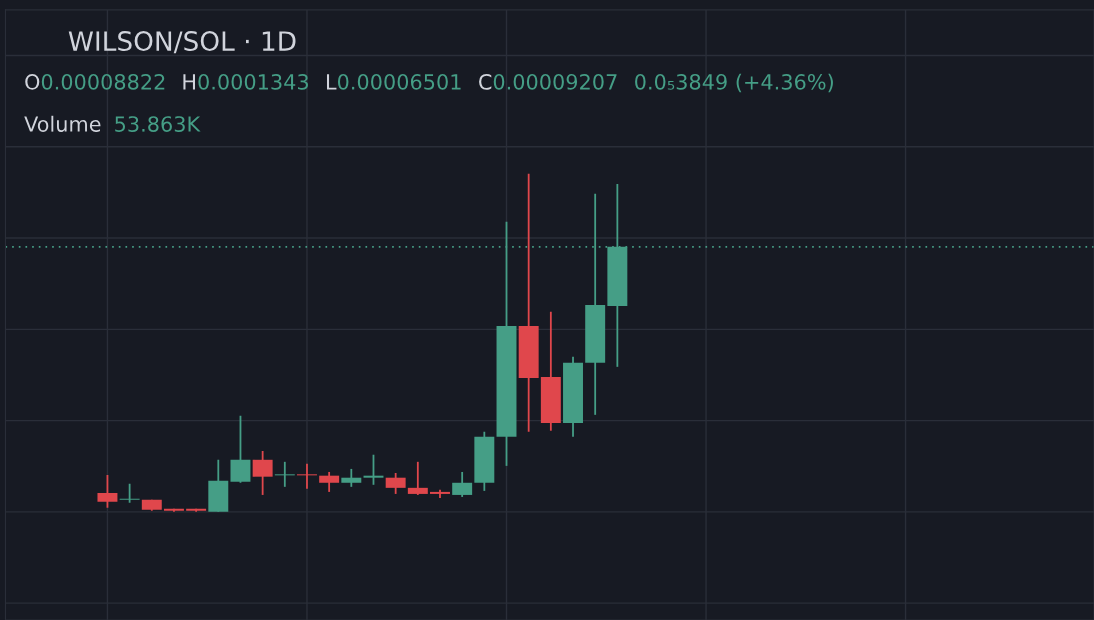 This screenshot has width=1094, height=620. Describe the element at coordinates (331, 82) in the screenshot. I see `text: L` at that location.